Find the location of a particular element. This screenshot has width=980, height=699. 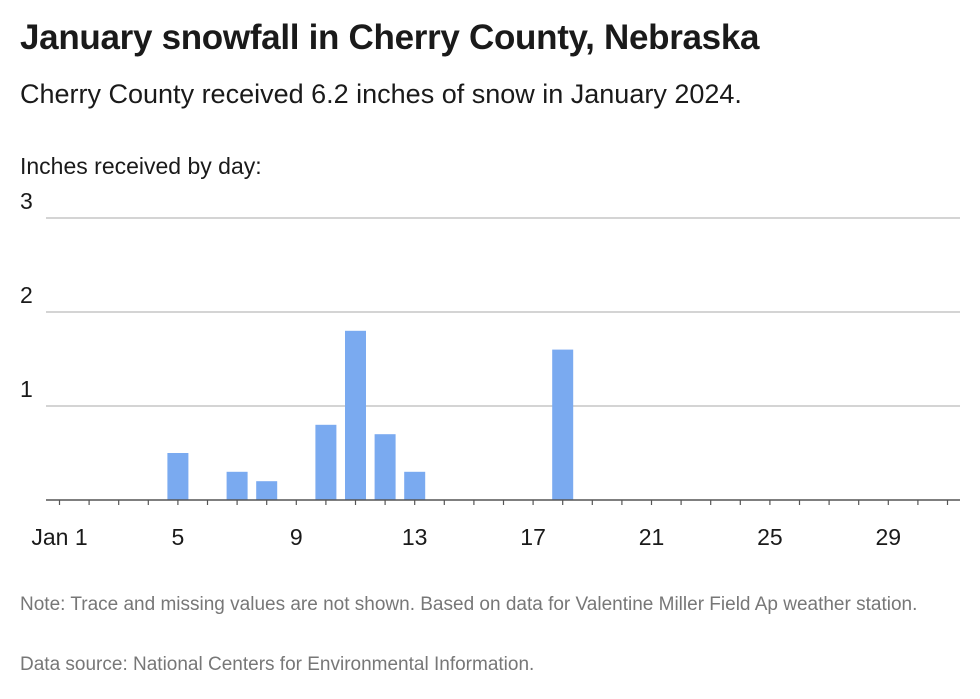

x-tick-label: Jan 1 is located at coordinates (59, 537).